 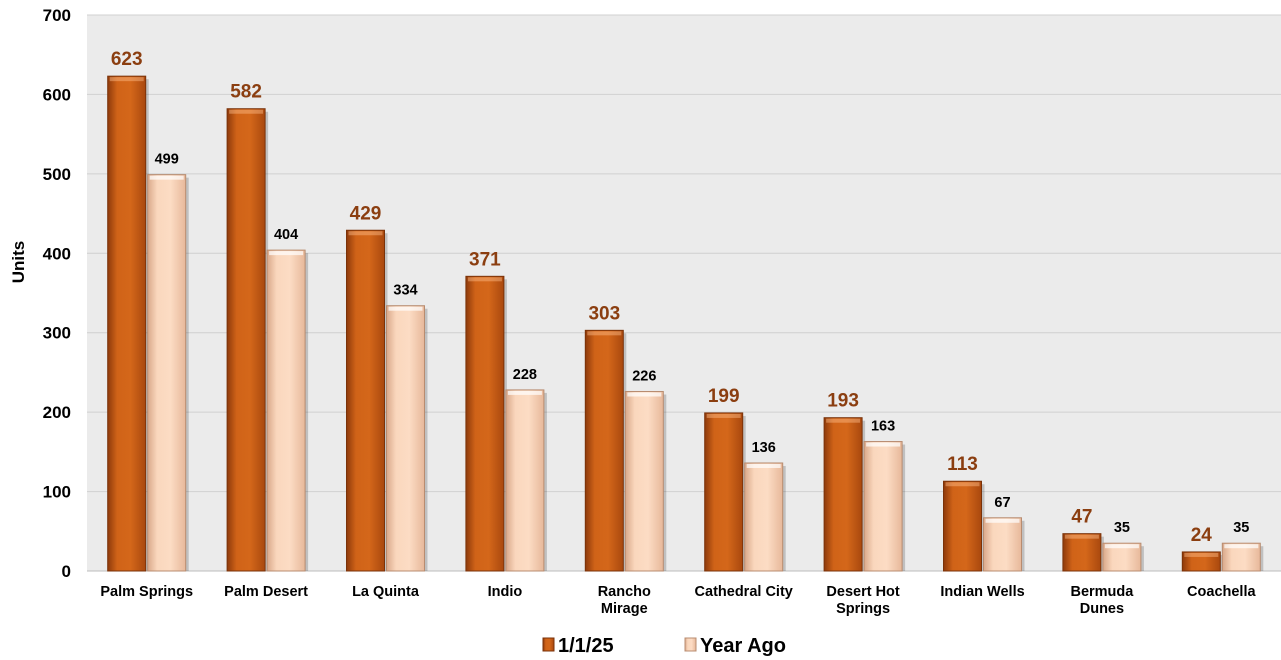 What do you see at coordinates (1081, 517) in the screenshot?
I see `data-label-current: 47` at bounding box center [1081, 517].